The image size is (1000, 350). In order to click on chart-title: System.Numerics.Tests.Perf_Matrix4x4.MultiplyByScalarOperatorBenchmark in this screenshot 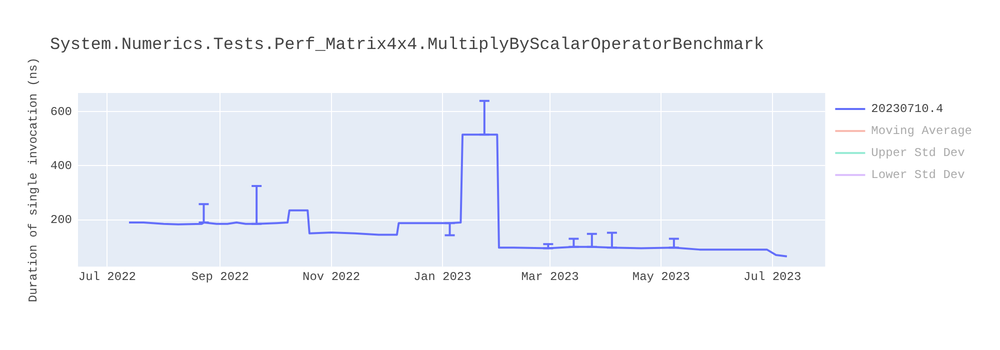, I will do `click(407, 45)`.